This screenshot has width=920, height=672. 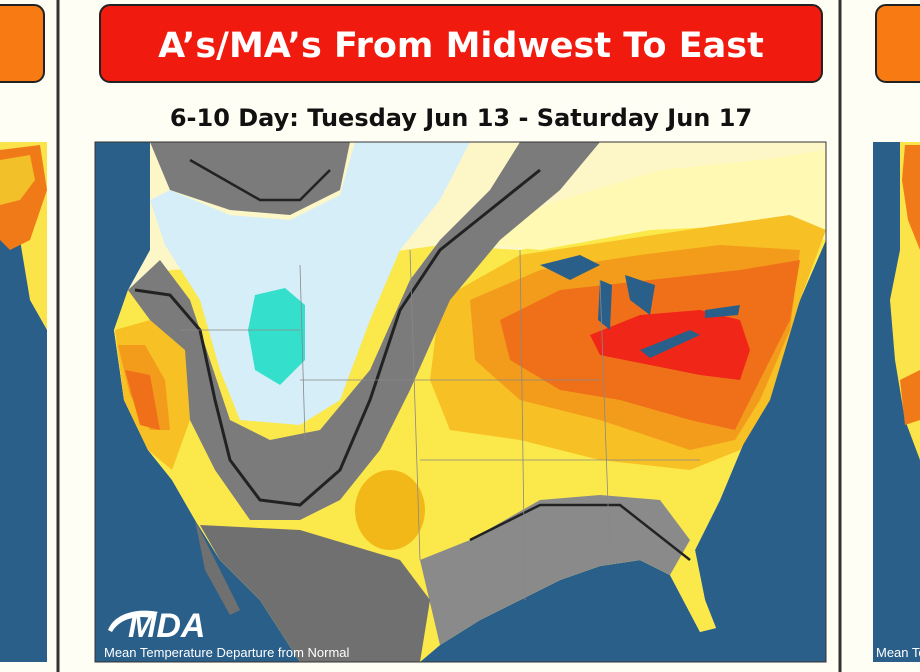 What do you see at coordinates (23, 333) in the screenshot?
I see `left-panel` at bounding box center [23, 333].